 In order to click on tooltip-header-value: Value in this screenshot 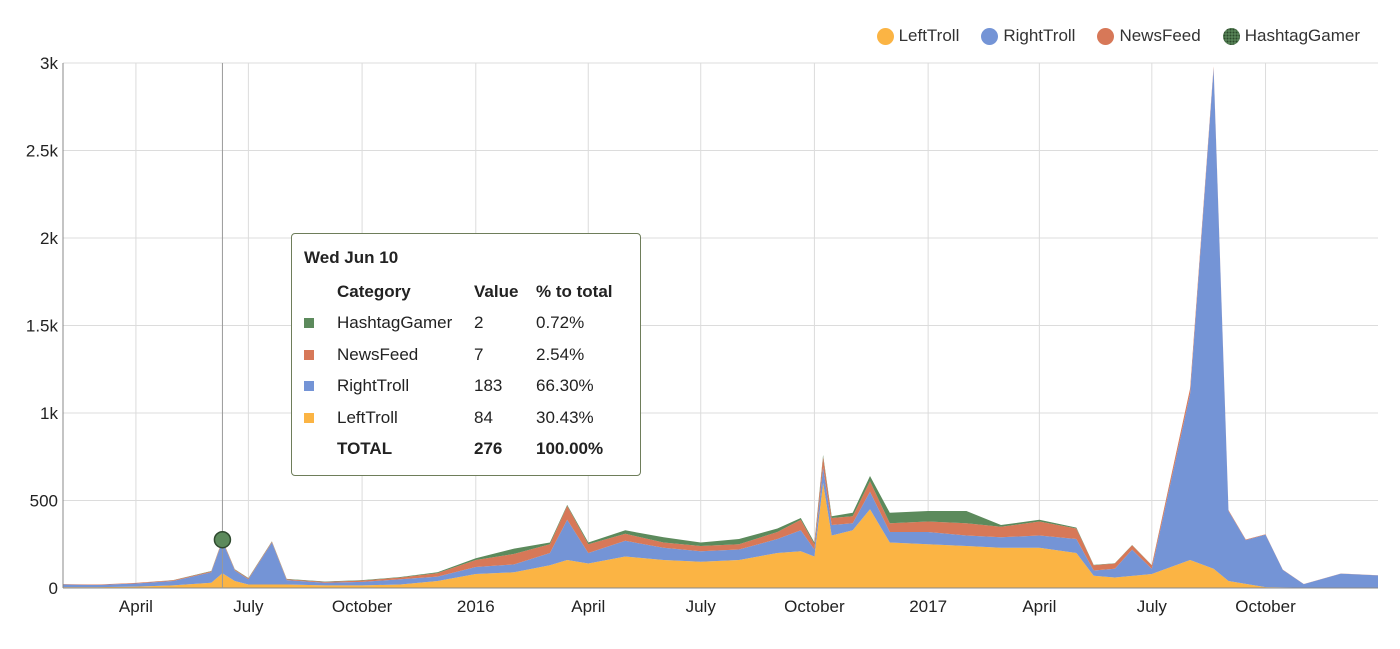, I will do `click(496, 291)`.